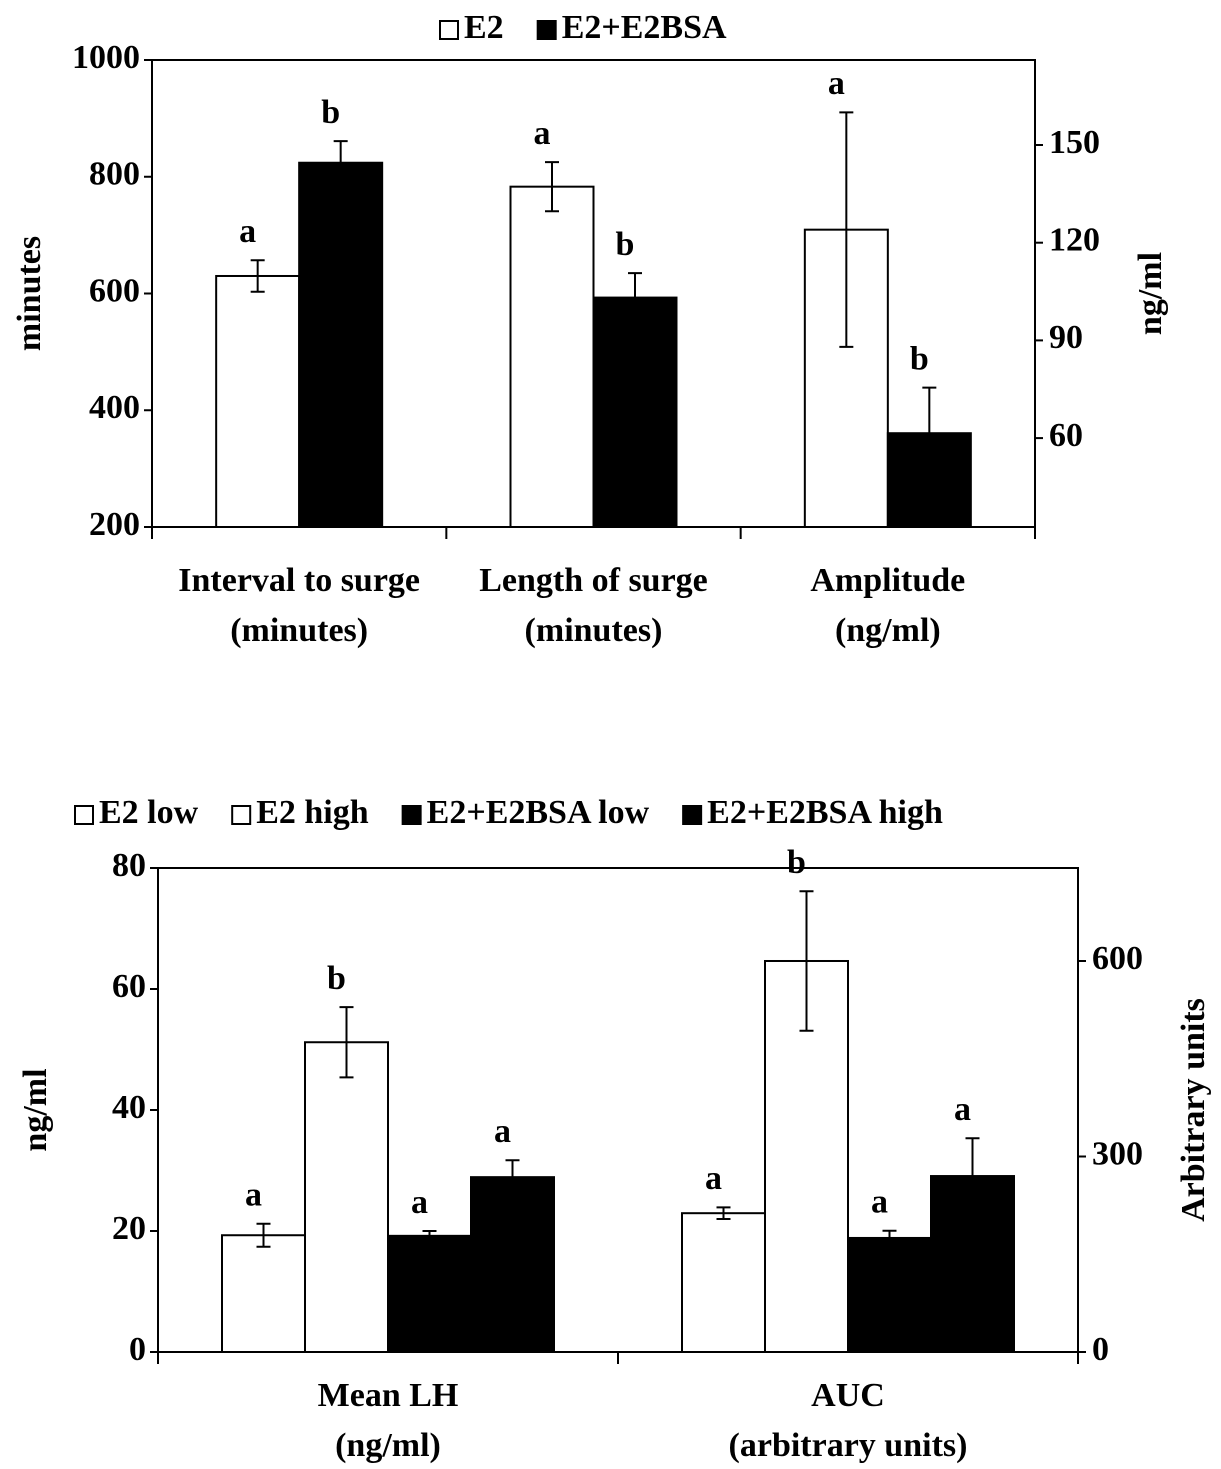  What do you see at coordinates (114, 290) in the screenshot?
I see `y-tick-label: 600` at bounding box center [114, 290].